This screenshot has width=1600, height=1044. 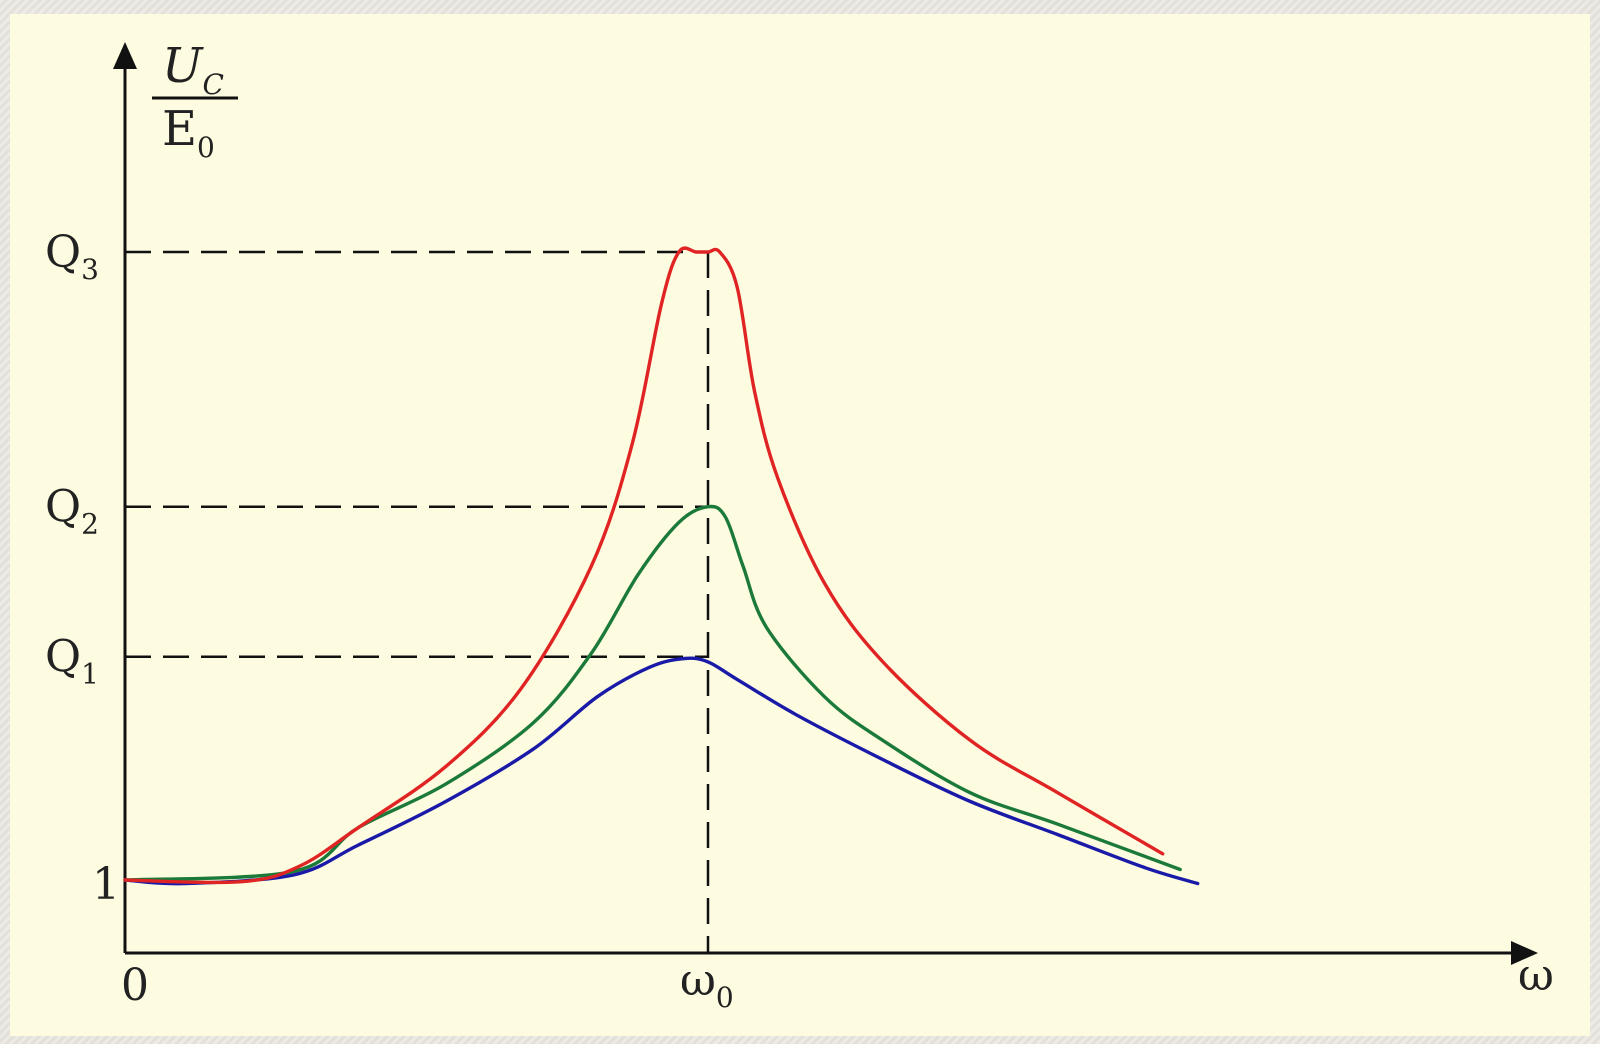 I want to click on ylabel-numerator: UC, so click(x=193, y=69).